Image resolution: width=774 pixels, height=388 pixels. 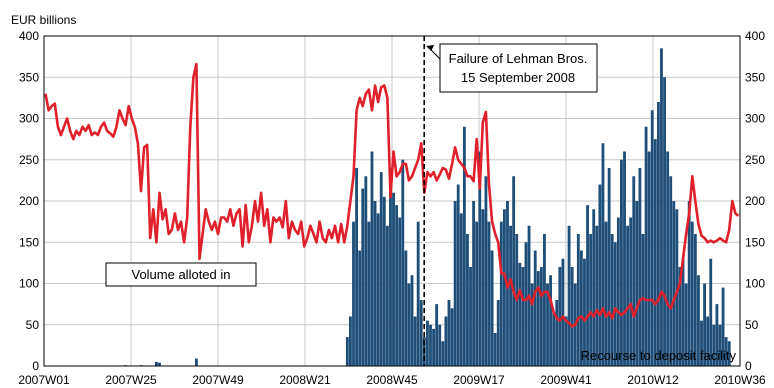 What do you see at coordinates (29, 284) in the screenshot?
I see `y-tick-label-left: 100` at bounding box center [29, 284].